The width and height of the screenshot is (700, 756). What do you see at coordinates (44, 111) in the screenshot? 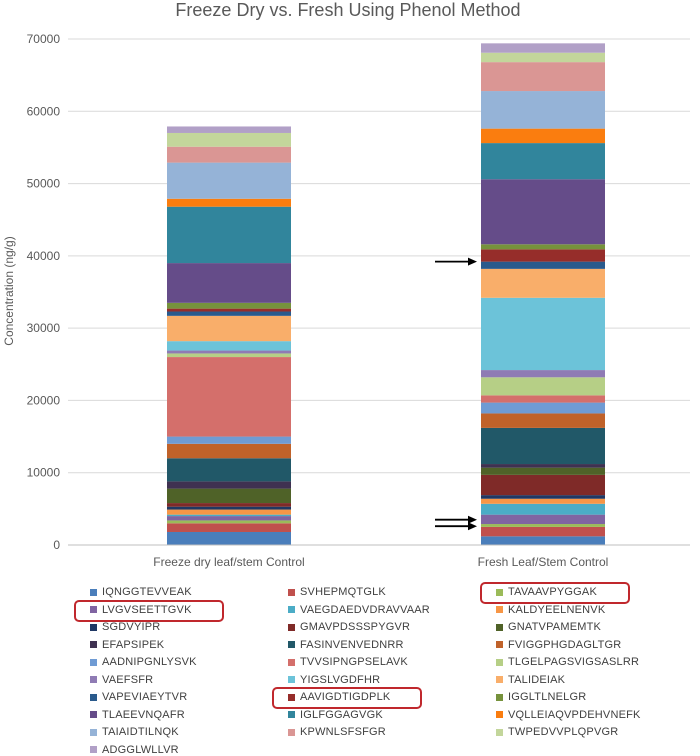
I see `y-tick-label: 60000` at bounding box center [44, 111].